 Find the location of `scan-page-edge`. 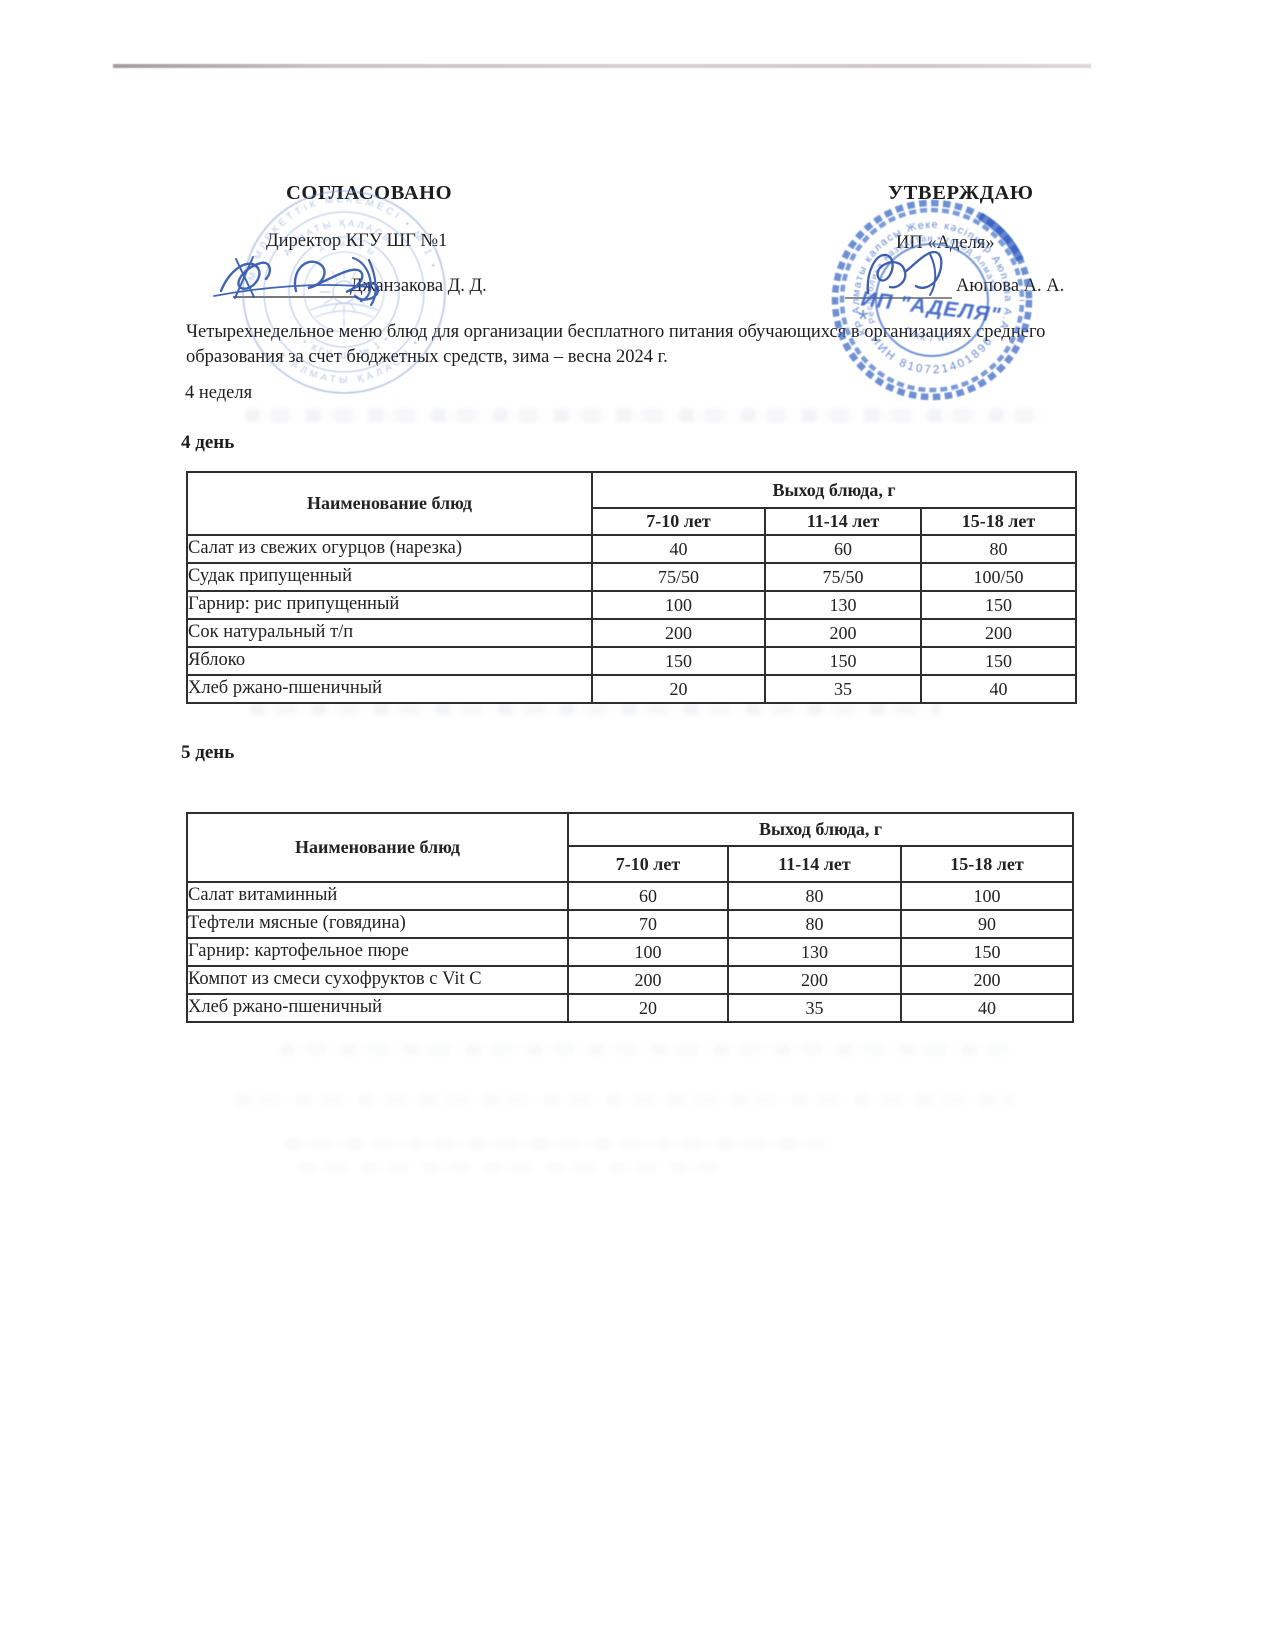

scan-page-edge is located at coordinates (602, 66).